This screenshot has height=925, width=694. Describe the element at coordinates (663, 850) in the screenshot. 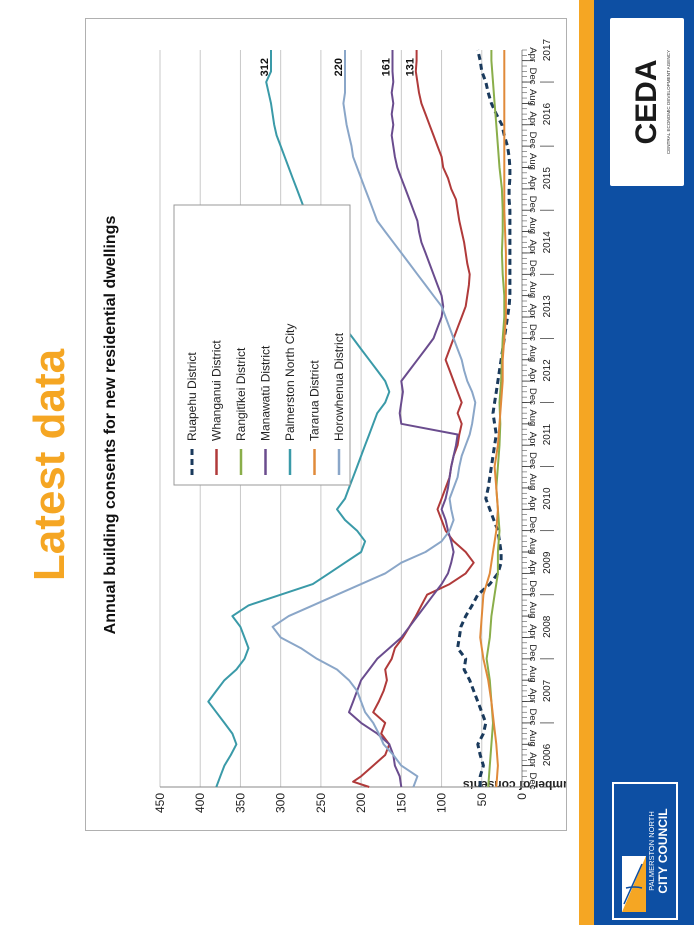

I see `council-name-line2: CITY COUNCIL` at that location.